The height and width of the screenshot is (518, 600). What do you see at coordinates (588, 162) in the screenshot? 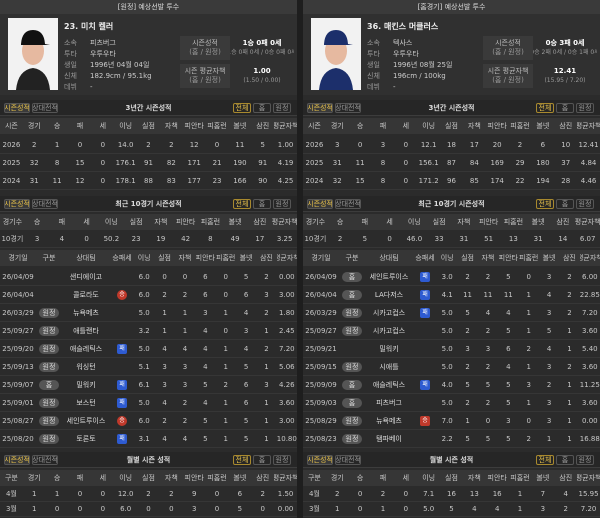
I see `cell: 4.84` at bounding box center [588, 162].